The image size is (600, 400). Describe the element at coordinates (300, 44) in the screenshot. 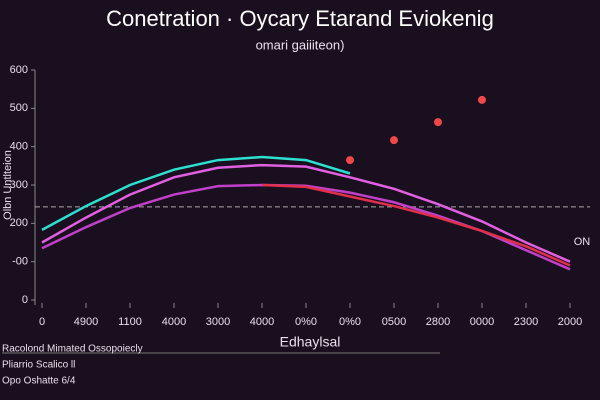

I see `chart-subtitle: omari gaiiiteon)` at that location.